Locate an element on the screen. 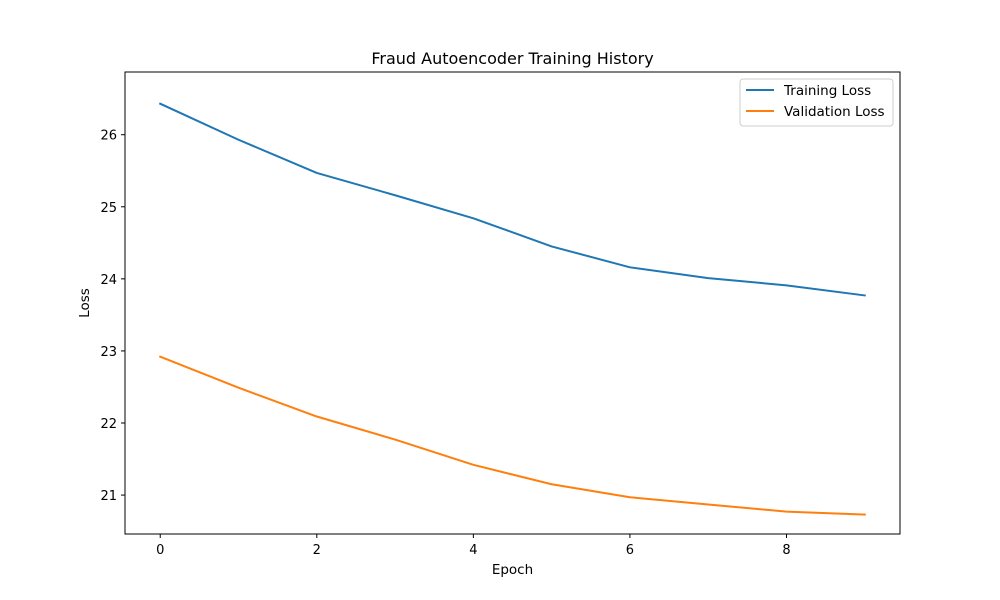 This screenshot has width=1000, height=600. legend-box is located at coordinates (816, 102).